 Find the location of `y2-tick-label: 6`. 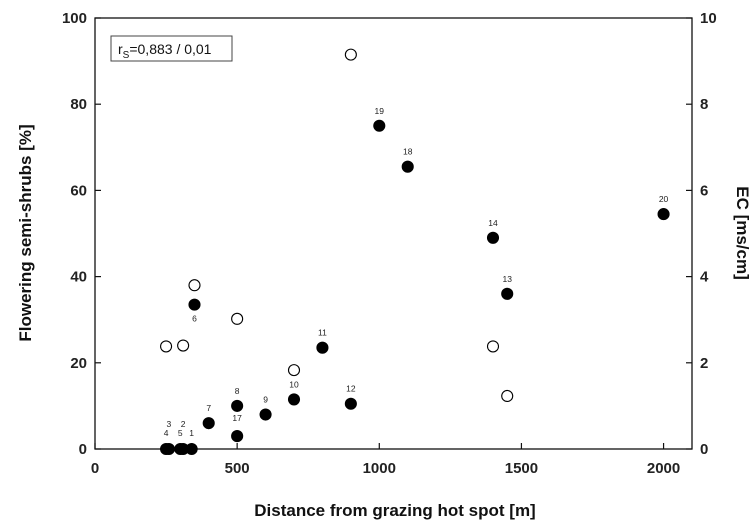

y2-tick-label: 6 is located at coordinates (704, 190).